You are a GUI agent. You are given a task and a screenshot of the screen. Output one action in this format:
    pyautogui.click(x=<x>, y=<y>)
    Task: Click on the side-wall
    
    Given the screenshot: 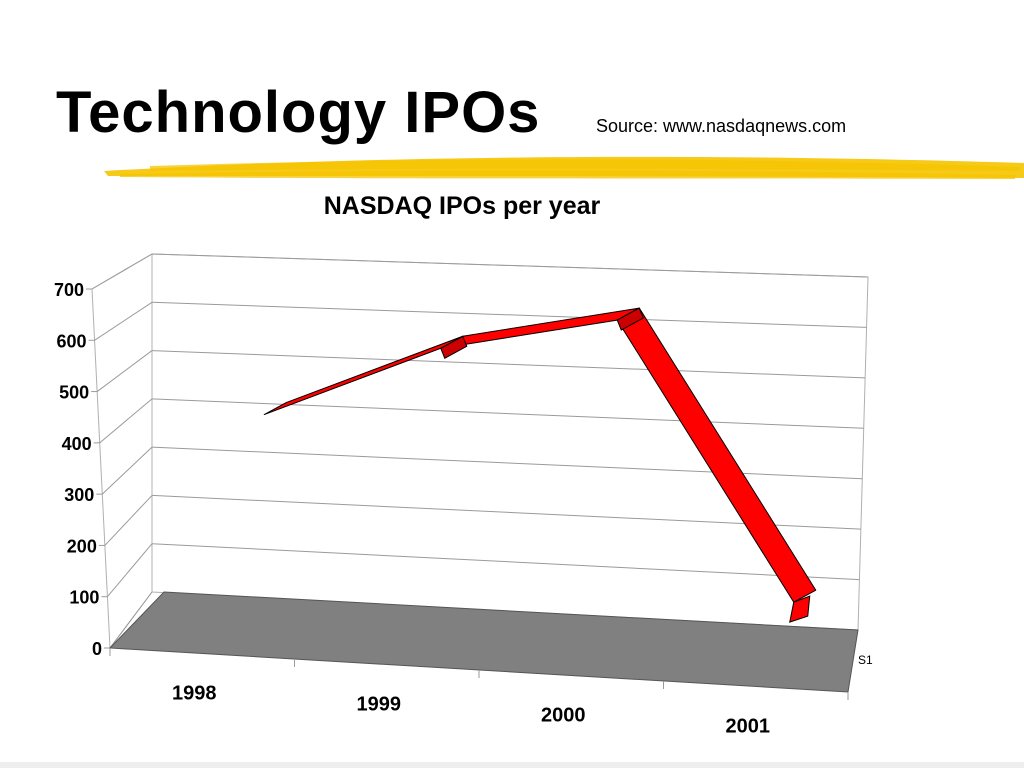 What is the action you would take?
    pyautogui.click(x=122, y=451)
    